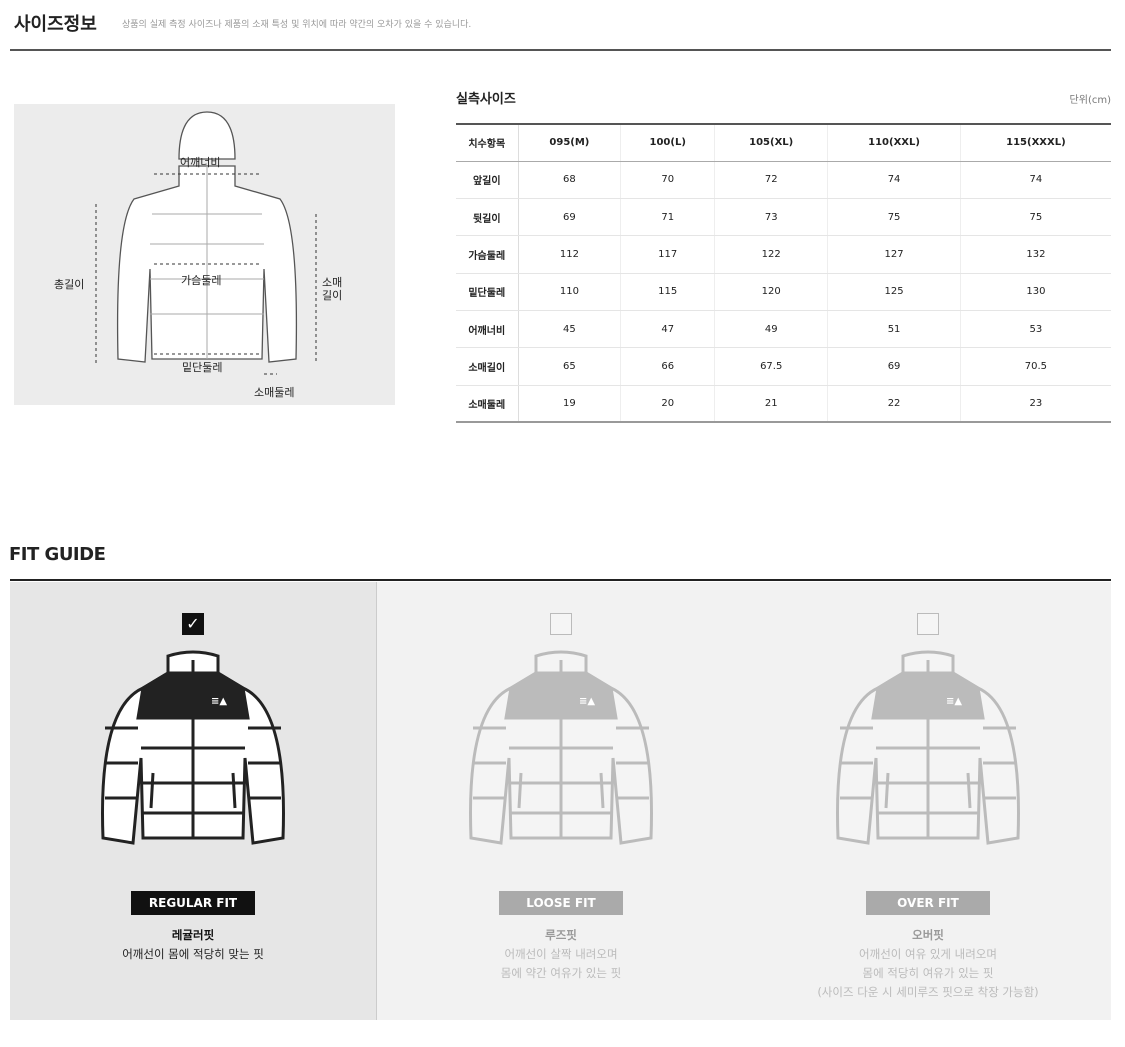 This screenshot has width=1125, height=1047. I want to click on table-cell: 68, so click(569, 180).